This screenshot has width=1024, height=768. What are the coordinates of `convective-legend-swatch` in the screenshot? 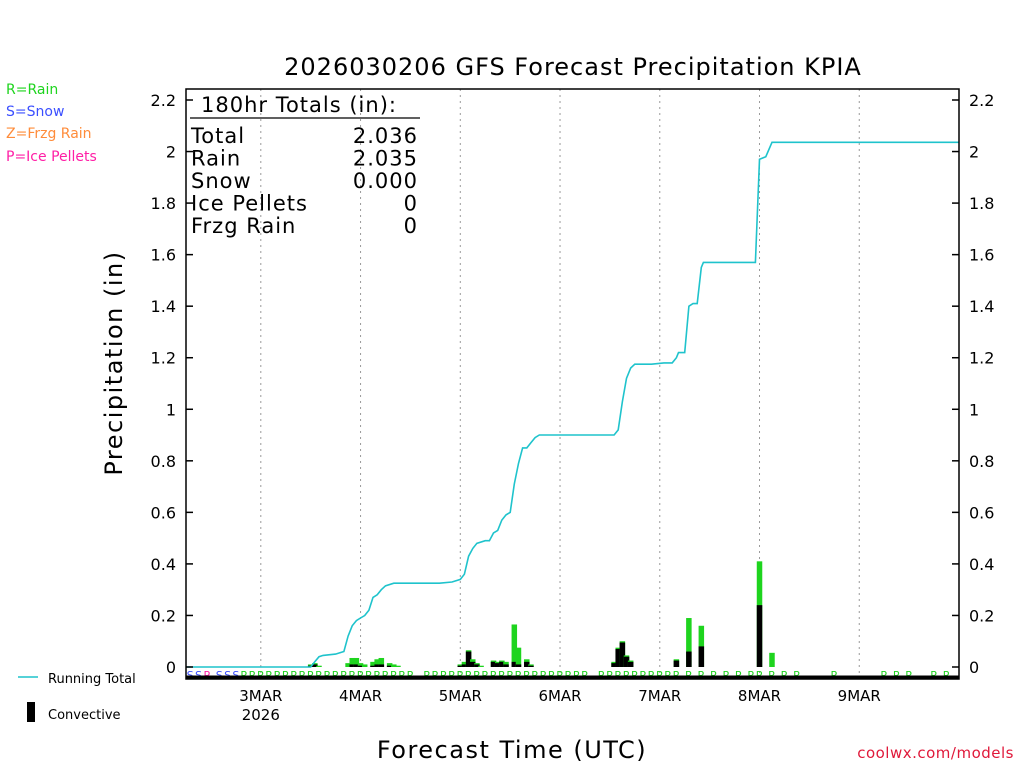 It's located at (31, 712).